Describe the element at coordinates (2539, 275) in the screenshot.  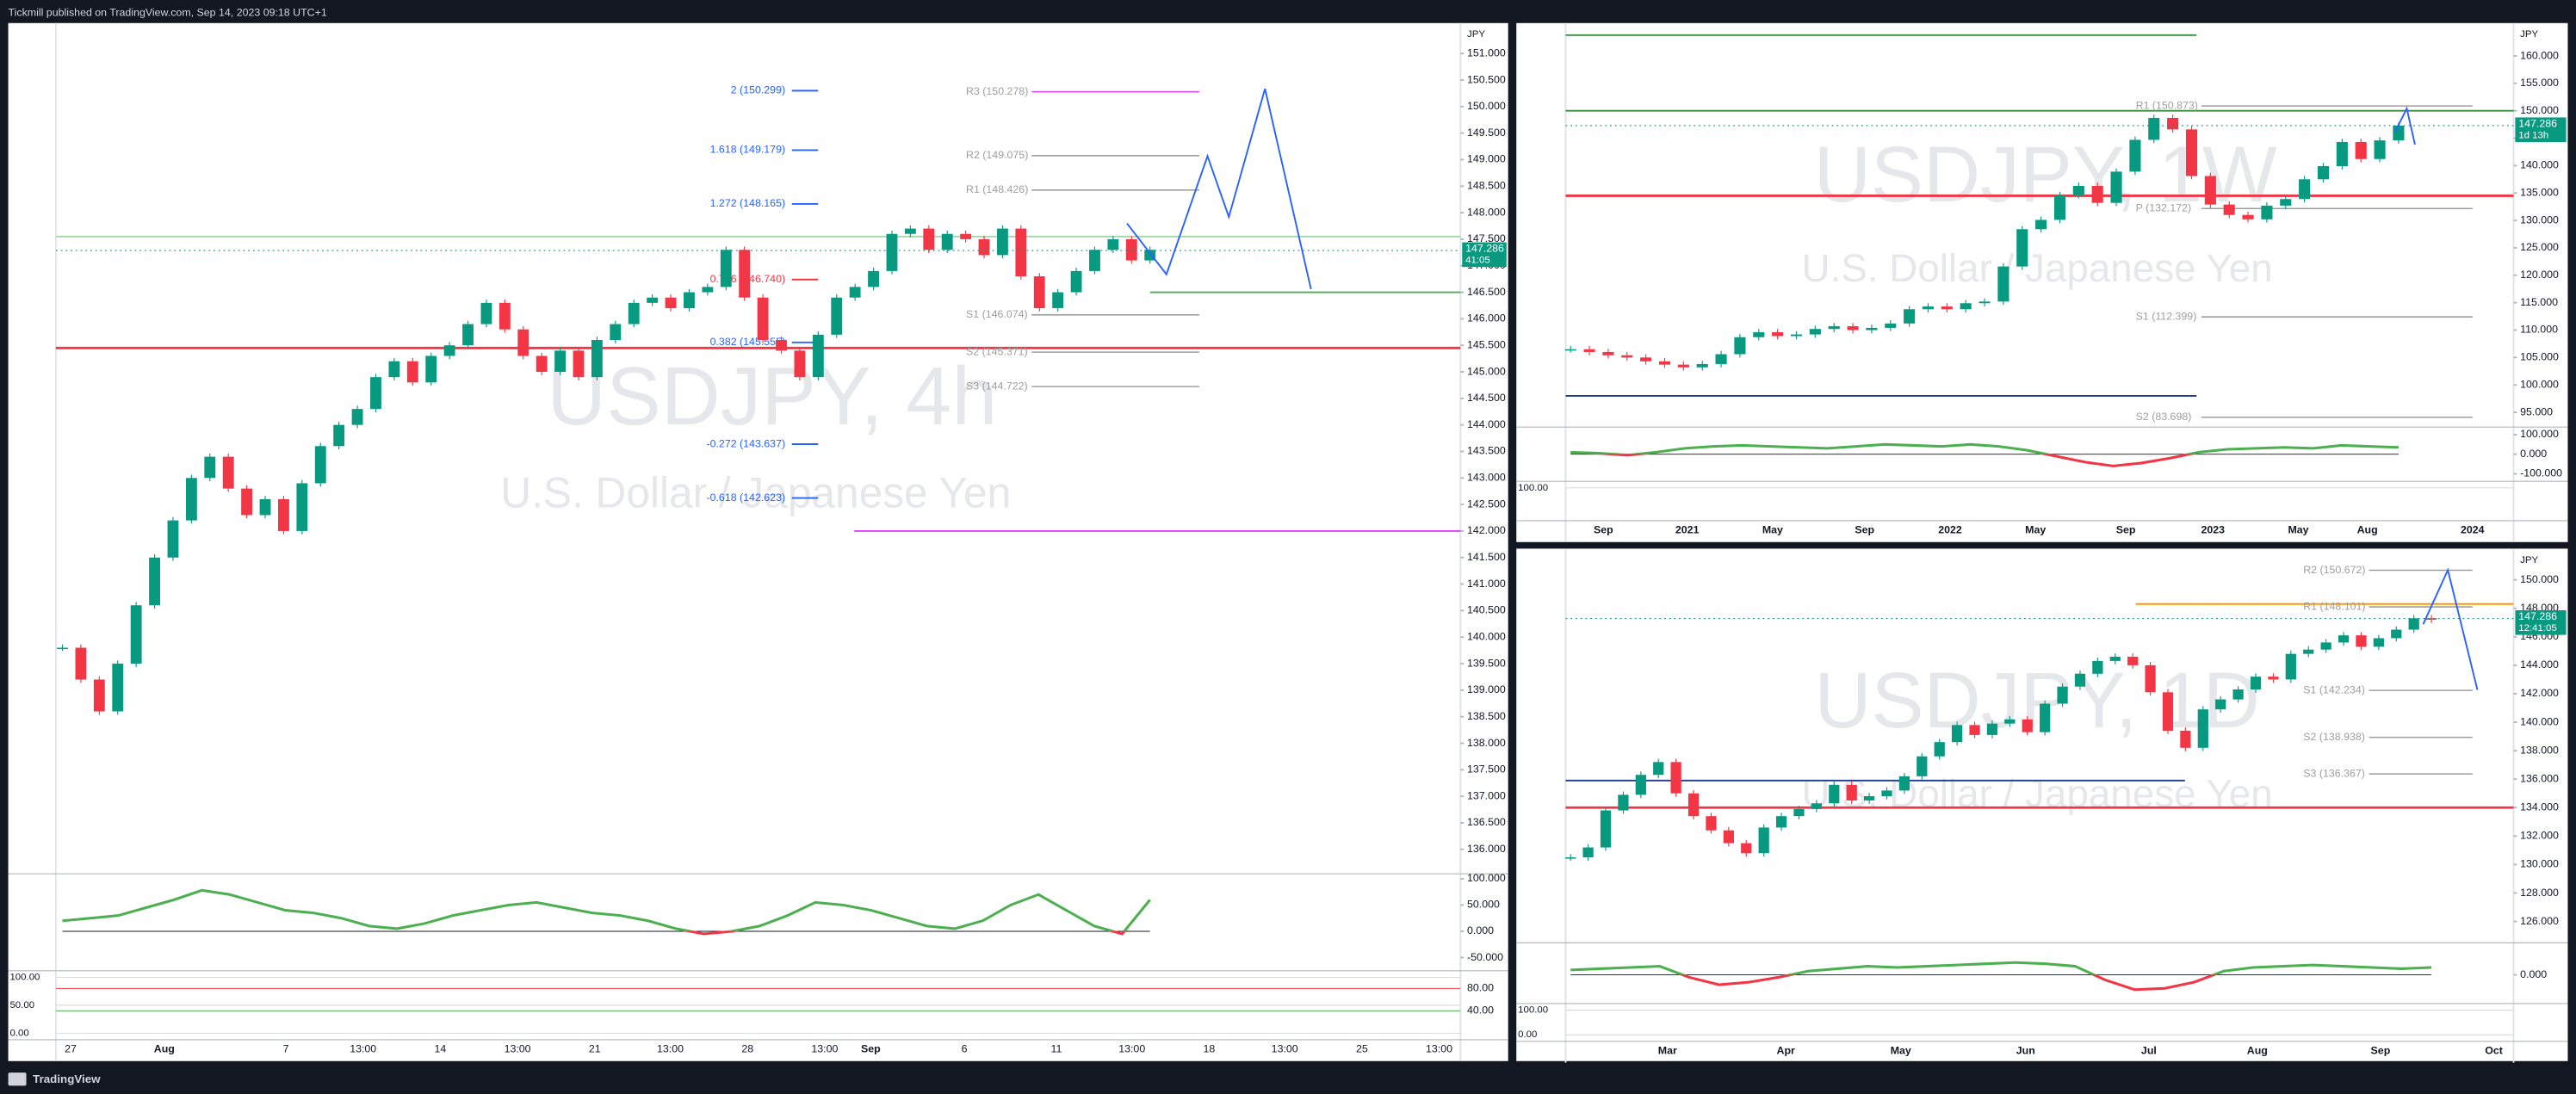
I see `y-tick-label: 120.000` at that location.